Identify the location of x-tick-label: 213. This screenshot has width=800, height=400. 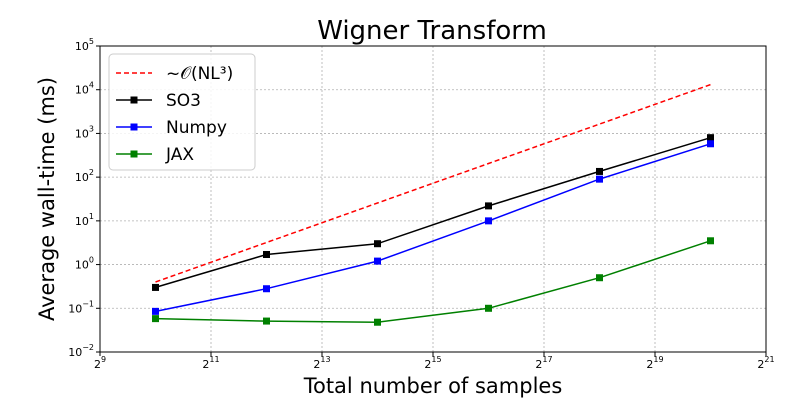
(321, 363).